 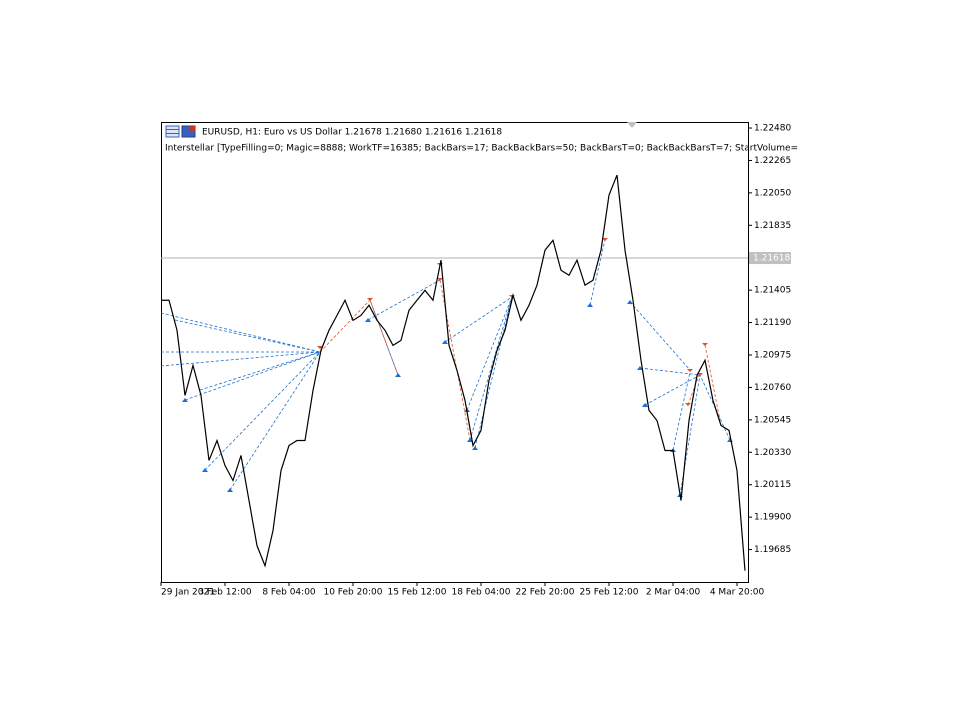 I want to click on x-tick-label: 3 Feb 12:00, so click(x=225, y=593).